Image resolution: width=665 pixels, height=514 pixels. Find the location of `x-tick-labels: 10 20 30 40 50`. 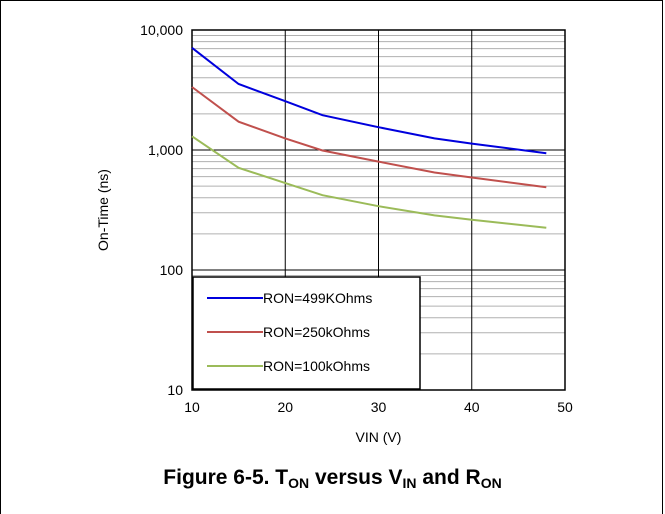

x-tick-labels: 10 20 30 40 50 is located at coordinates (378, 407).